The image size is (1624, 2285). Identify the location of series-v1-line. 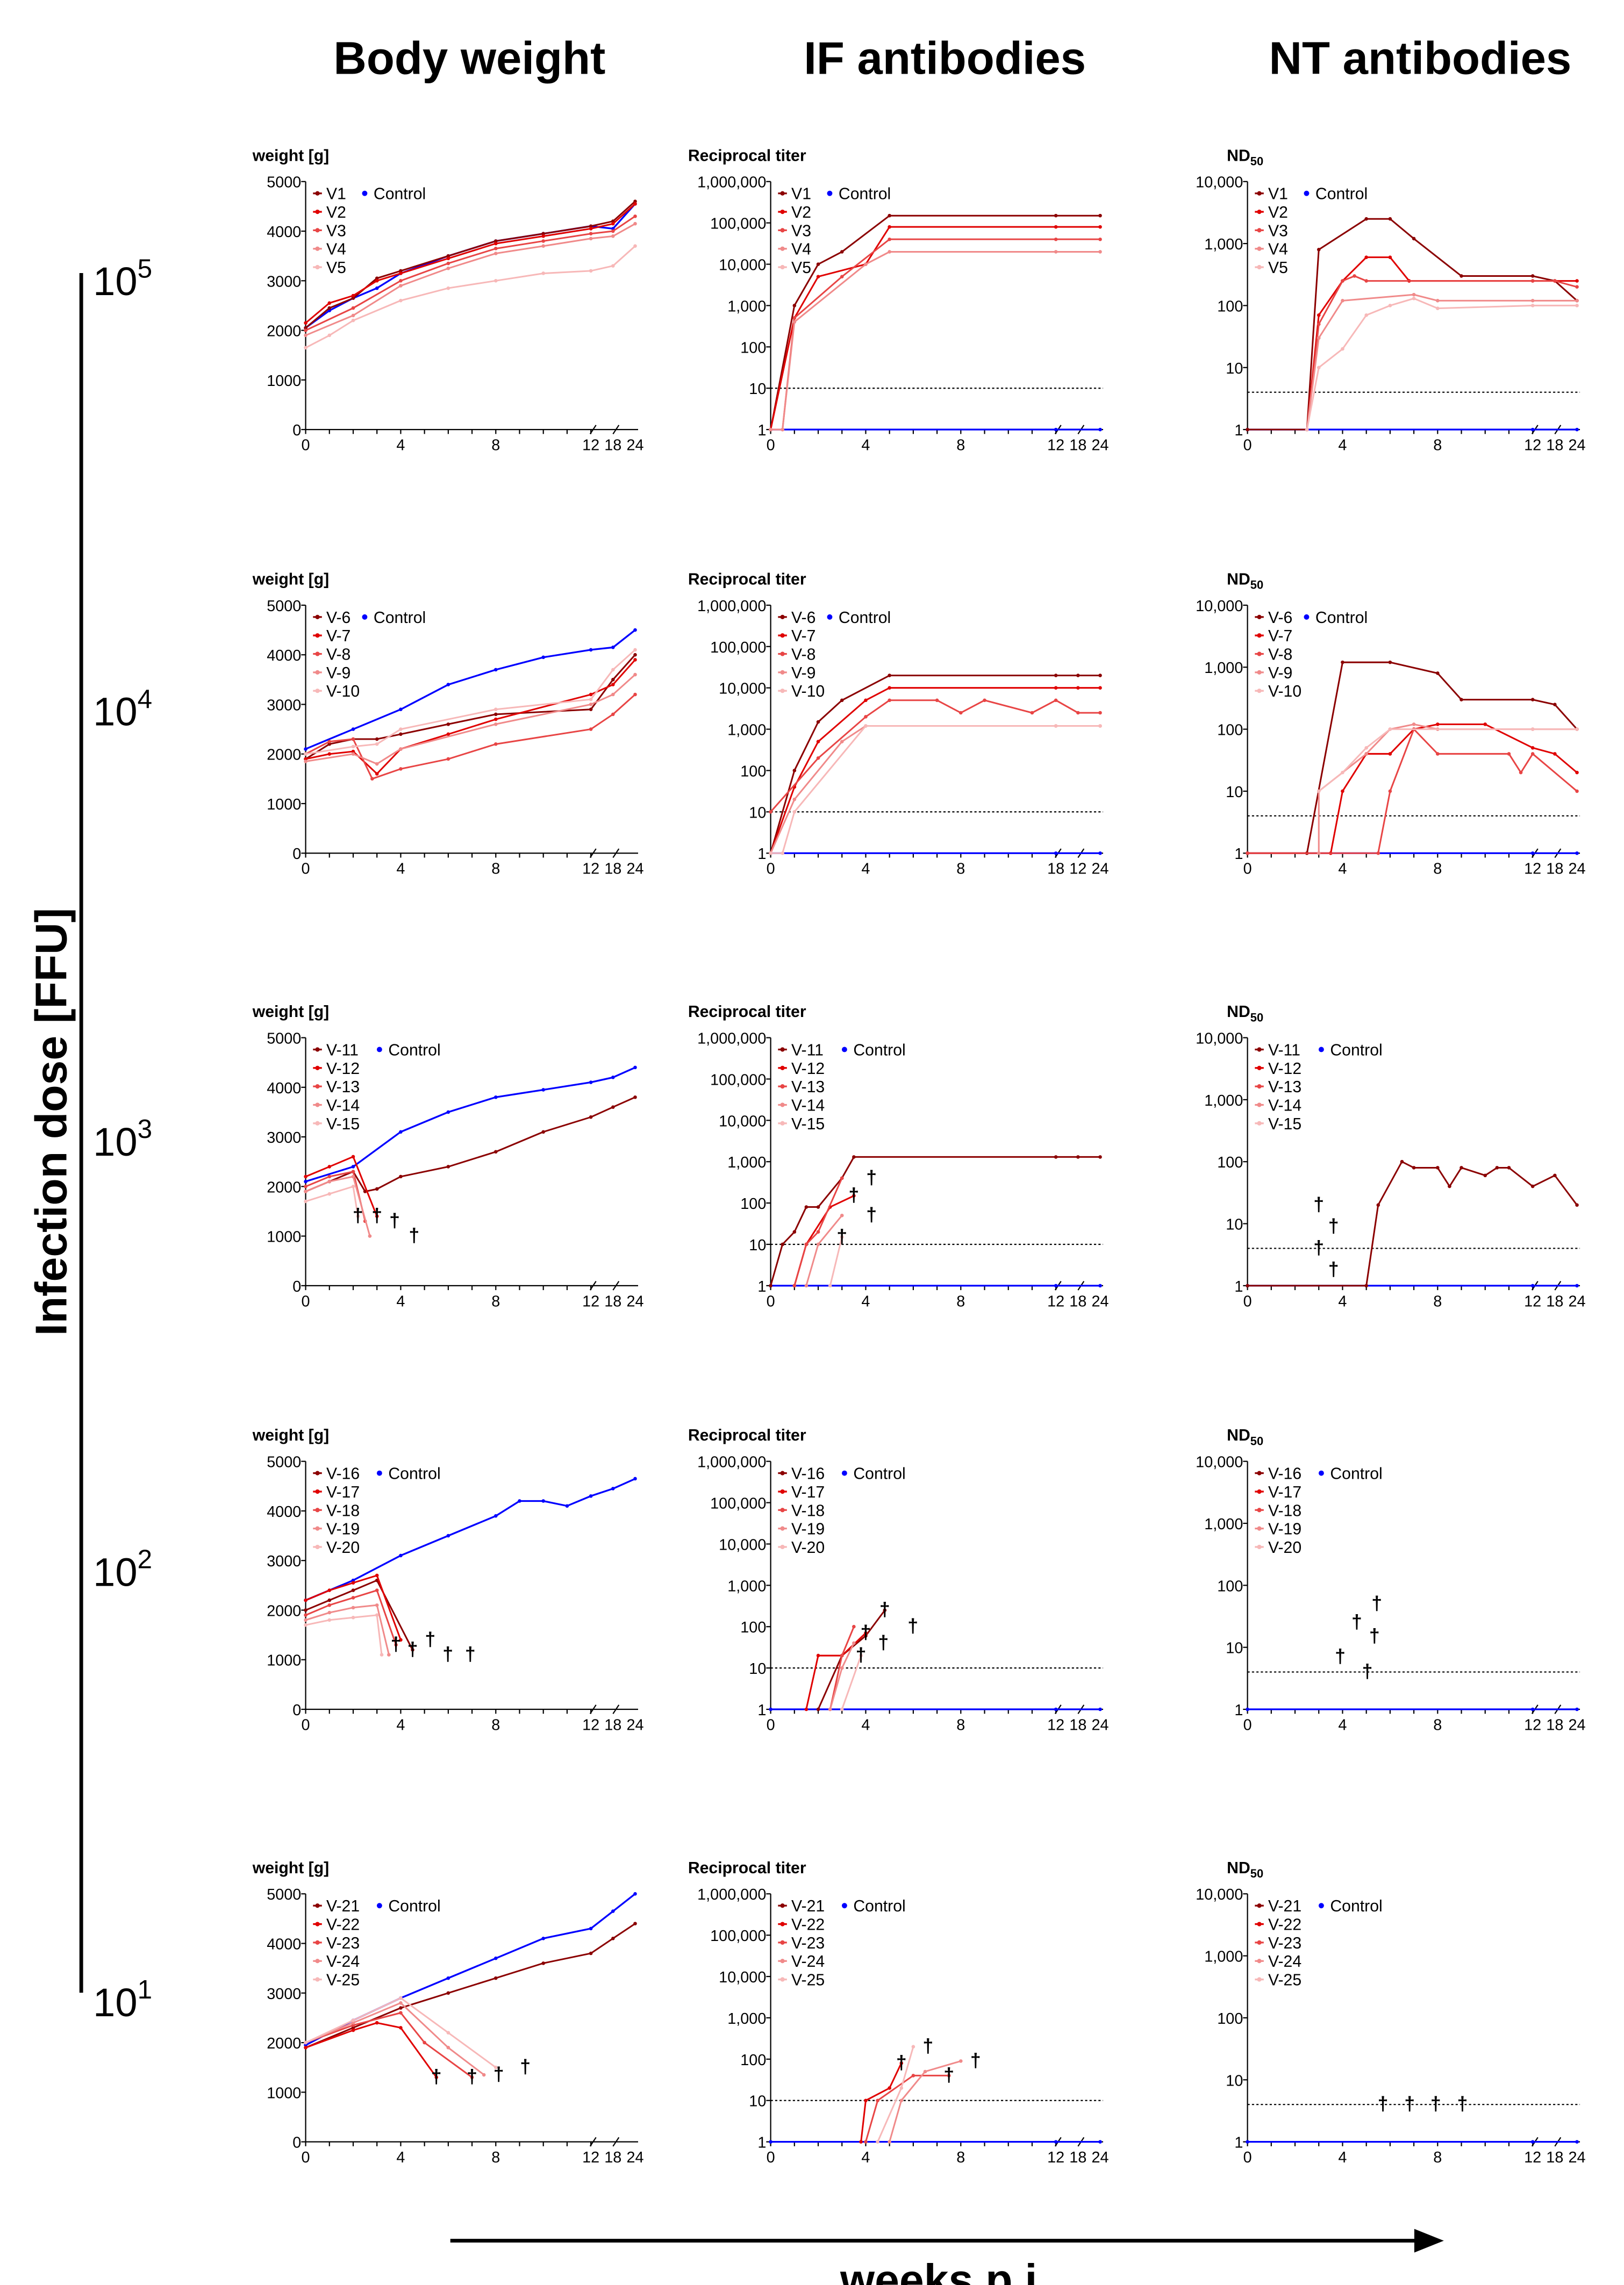
(470, 264).